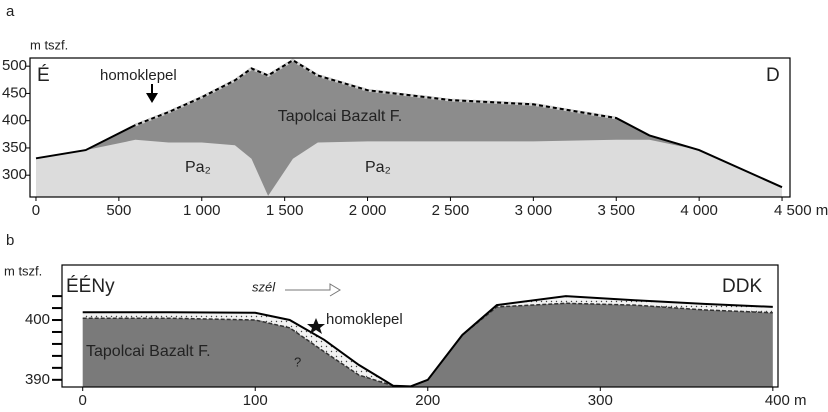 This screenshot has height=412, width=828. I want to click on annotation: szél, so click(264, 286).